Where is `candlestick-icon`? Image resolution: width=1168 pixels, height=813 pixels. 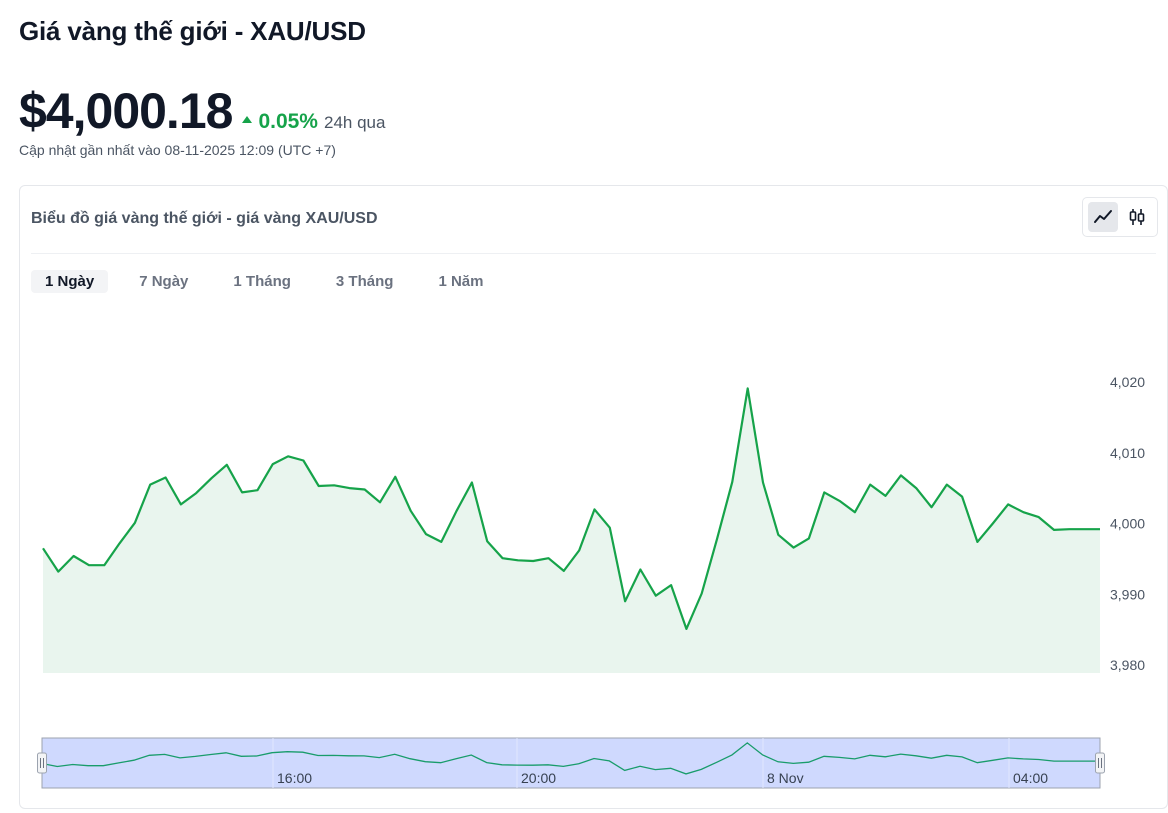
candlestick-icon is located at coordinates (1137, 217).